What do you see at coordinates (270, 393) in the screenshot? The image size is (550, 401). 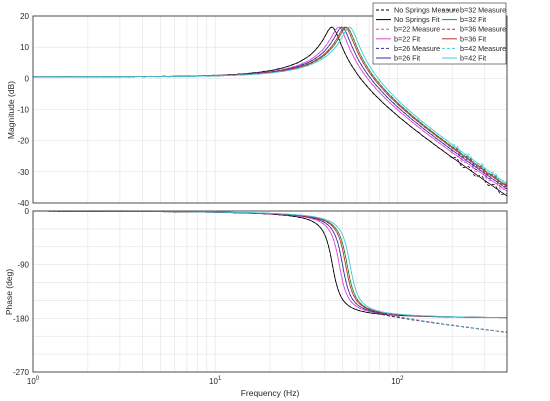 I see `x-axis-label: Frequency (Hz)` at bounding box center [270, 393].